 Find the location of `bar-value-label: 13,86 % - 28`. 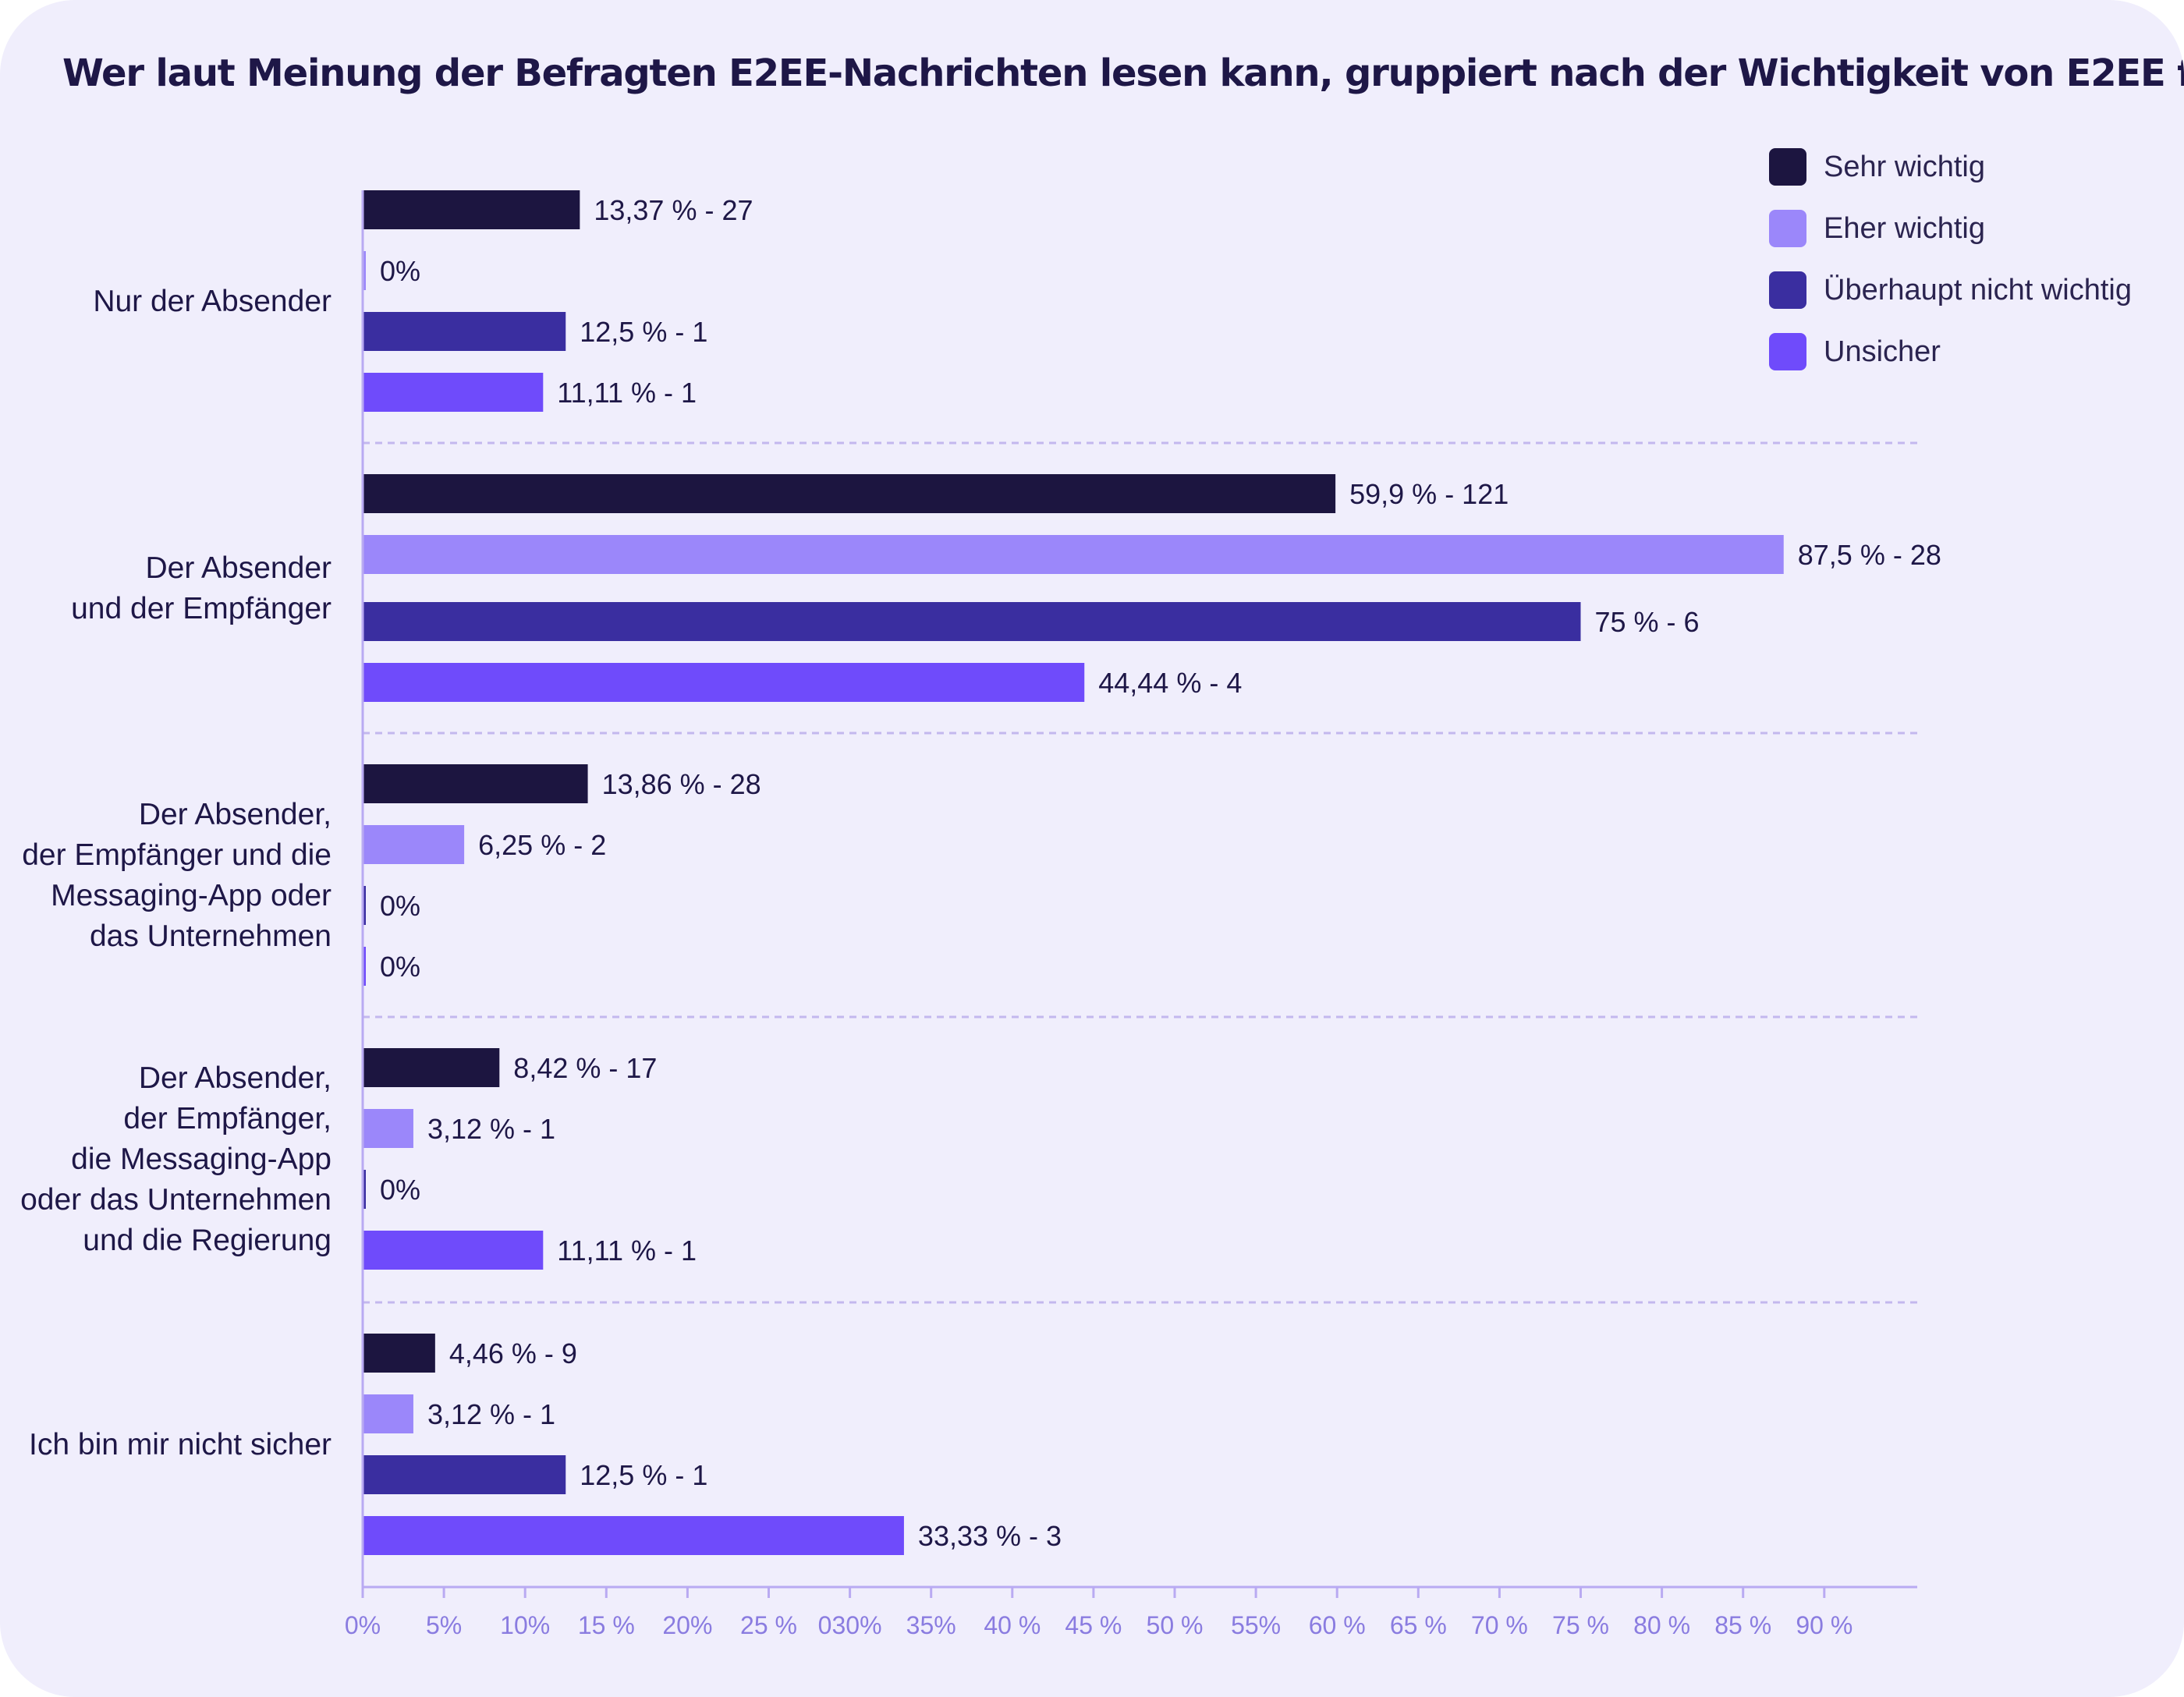

bar-value-label: 13,86 % - 28 is located at coordinates (682, 784).